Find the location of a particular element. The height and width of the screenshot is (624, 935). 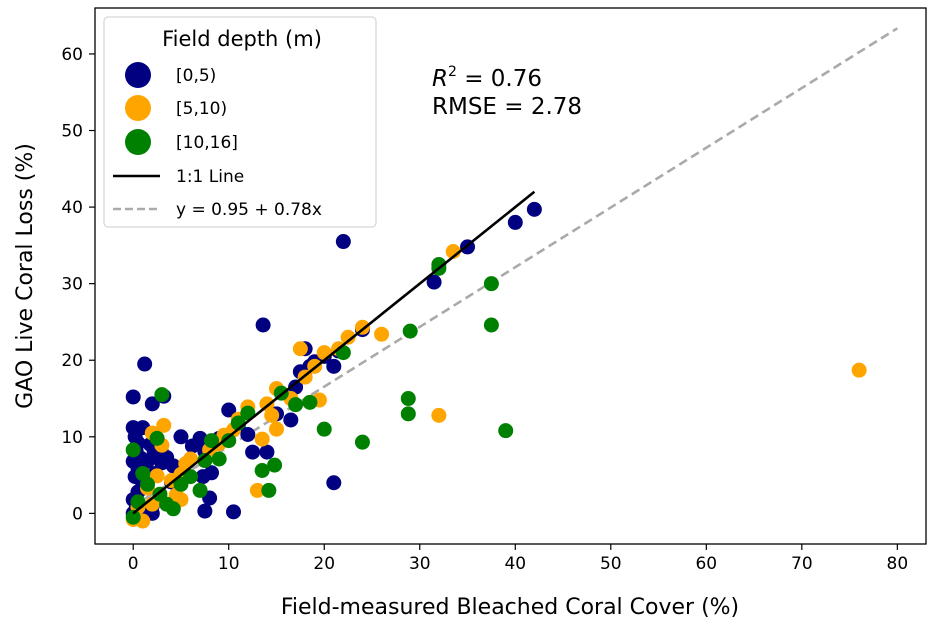

legend-label-depth-10-16: [10,16] is located at coordinates (207, 143).